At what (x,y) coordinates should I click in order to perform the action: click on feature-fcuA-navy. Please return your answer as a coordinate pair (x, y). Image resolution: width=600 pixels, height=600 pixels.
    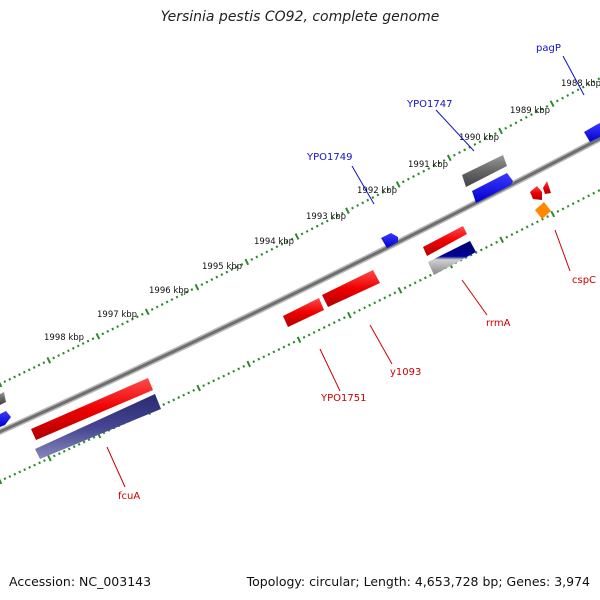
    Looking at the image, I should click on (98, 426).